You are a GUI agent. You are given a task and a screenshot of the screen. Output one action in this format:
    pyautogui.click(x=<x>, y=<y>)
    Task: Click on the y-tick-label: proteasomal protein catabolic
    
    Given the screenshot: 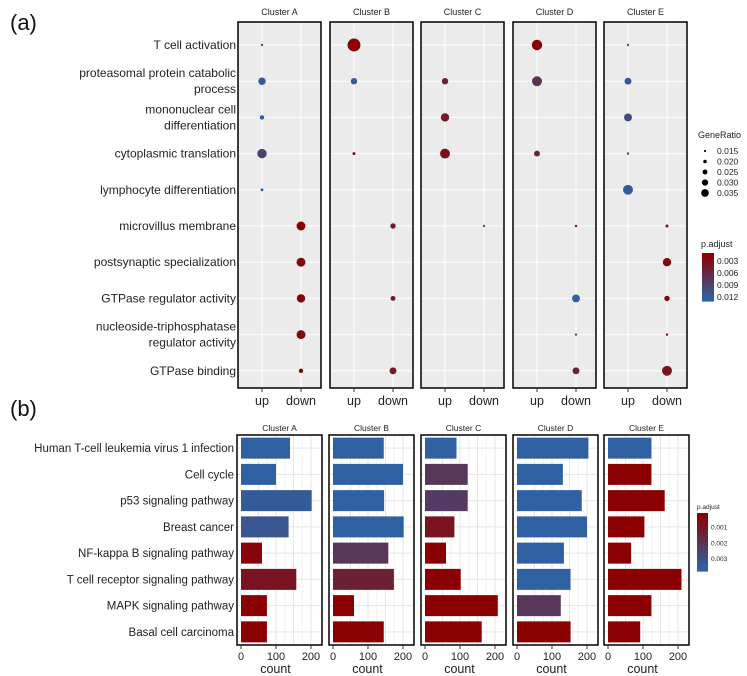 What is the action you would take?
    pyautogui.click(x=157, y=73)
    